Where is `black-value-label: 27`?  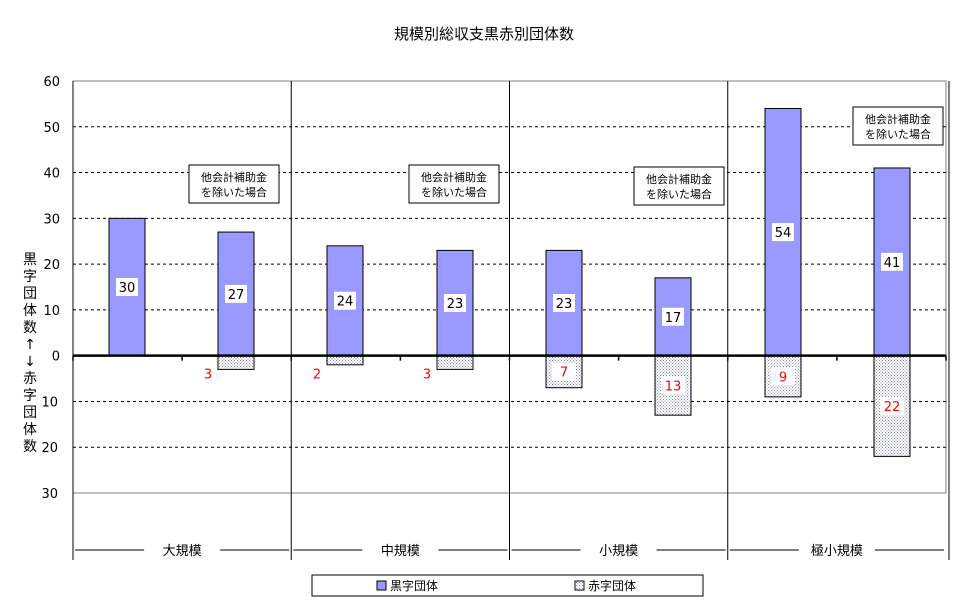
black-value-label: 27 is located at coordinates (236, 295).